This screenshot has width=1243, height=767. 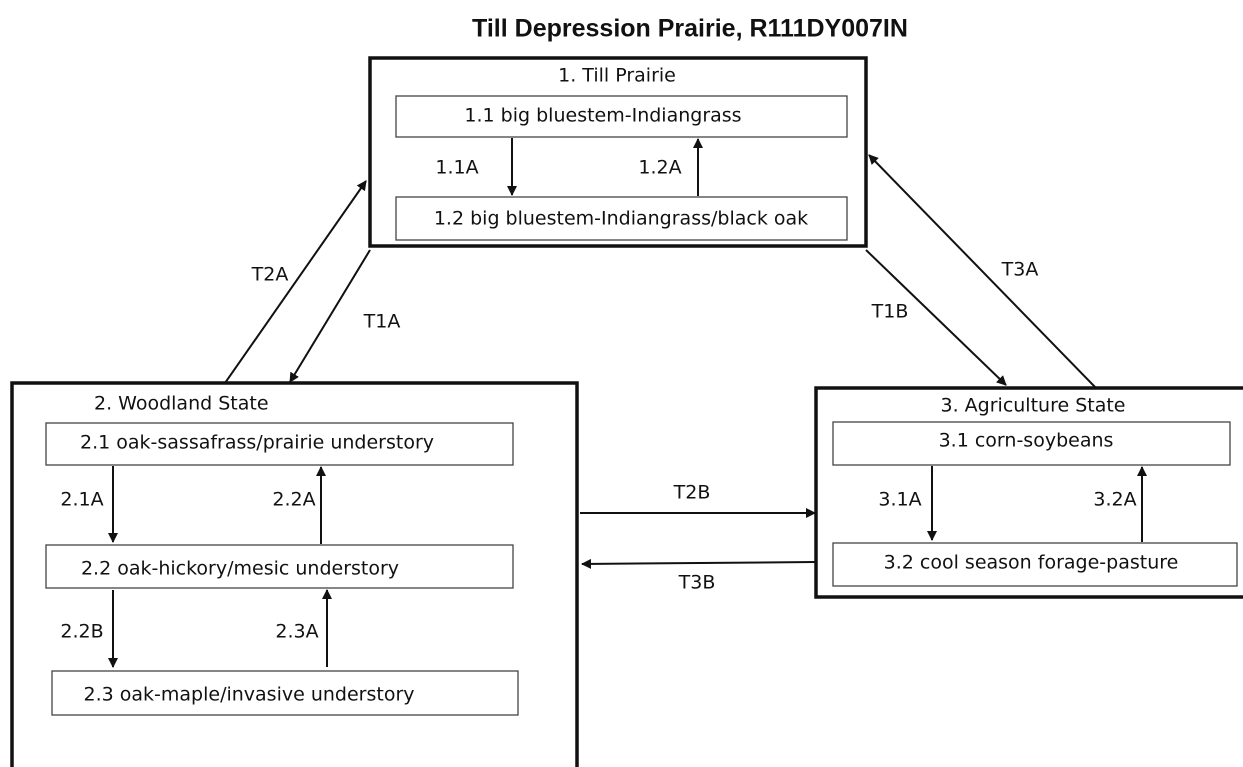 What do you see at coordinates (81, 632) in the screenshot?
I see `pathway-label: 2.2B` at bounding box center [81, 632].